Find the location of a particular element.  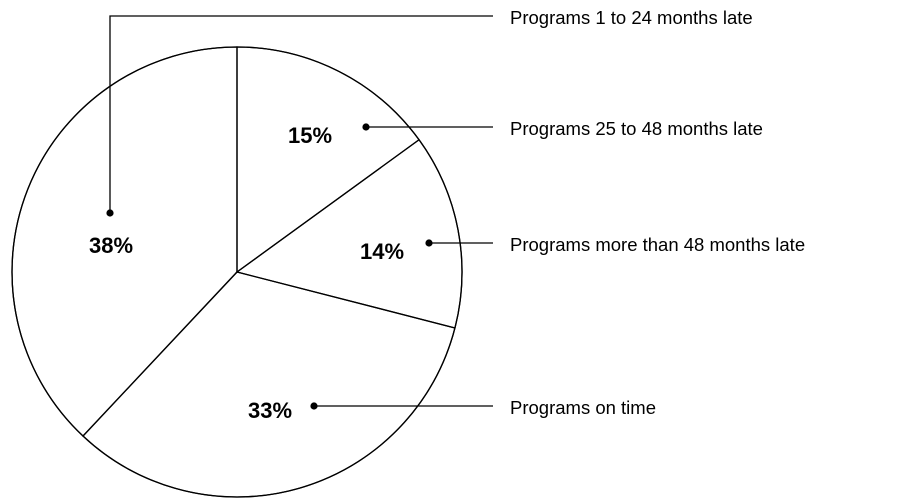

leader-dot-programs-on-time is located at coordinates (314, 406).